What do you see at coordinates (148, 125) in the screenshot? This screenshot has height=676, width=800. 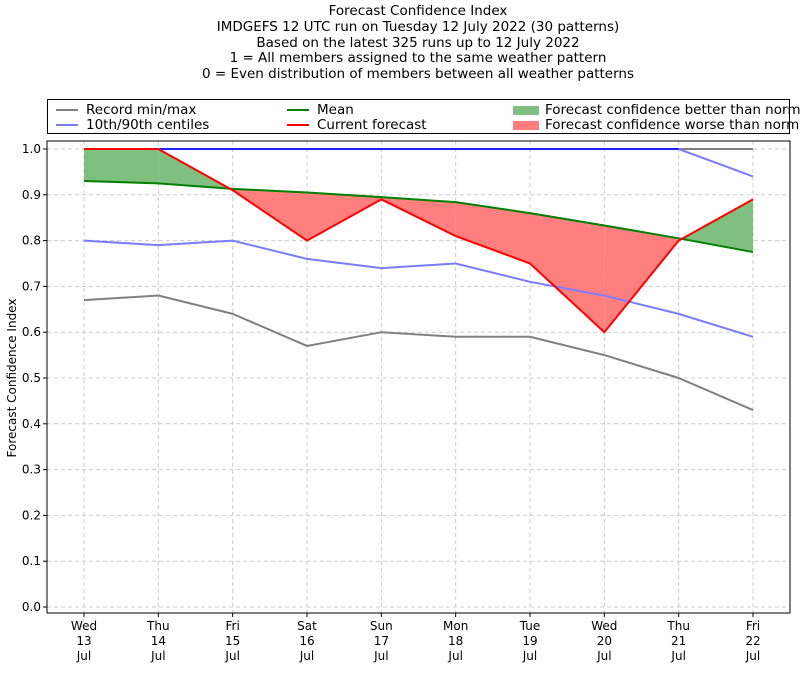 I see `legend-label-centiles: 10th/90th centiles` at bounding box center [148, 125].